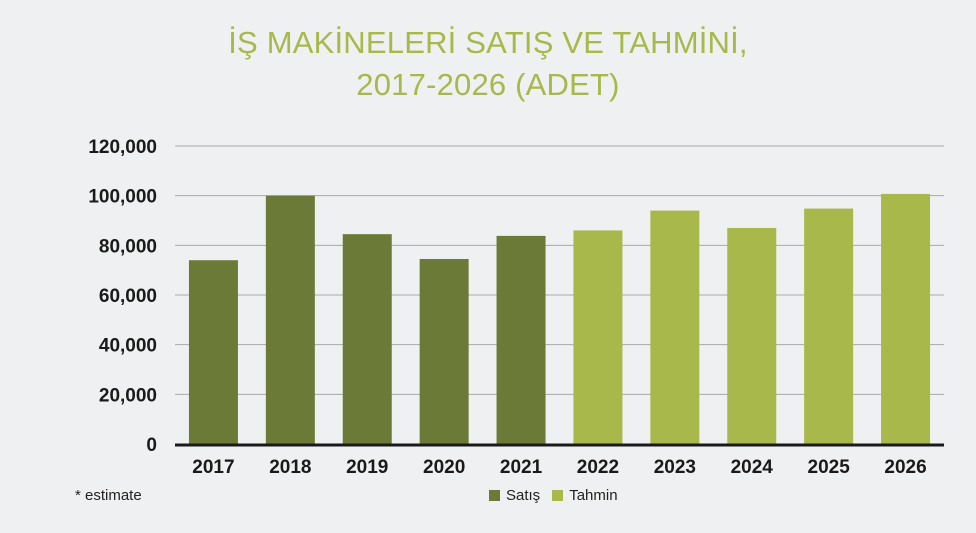 The height and width of the screenshot is (533, 976). What do you see at coordinates (905, 467) in the screenshot?
I see `x-tick-label: 2026` at bounding box center [905, 467].